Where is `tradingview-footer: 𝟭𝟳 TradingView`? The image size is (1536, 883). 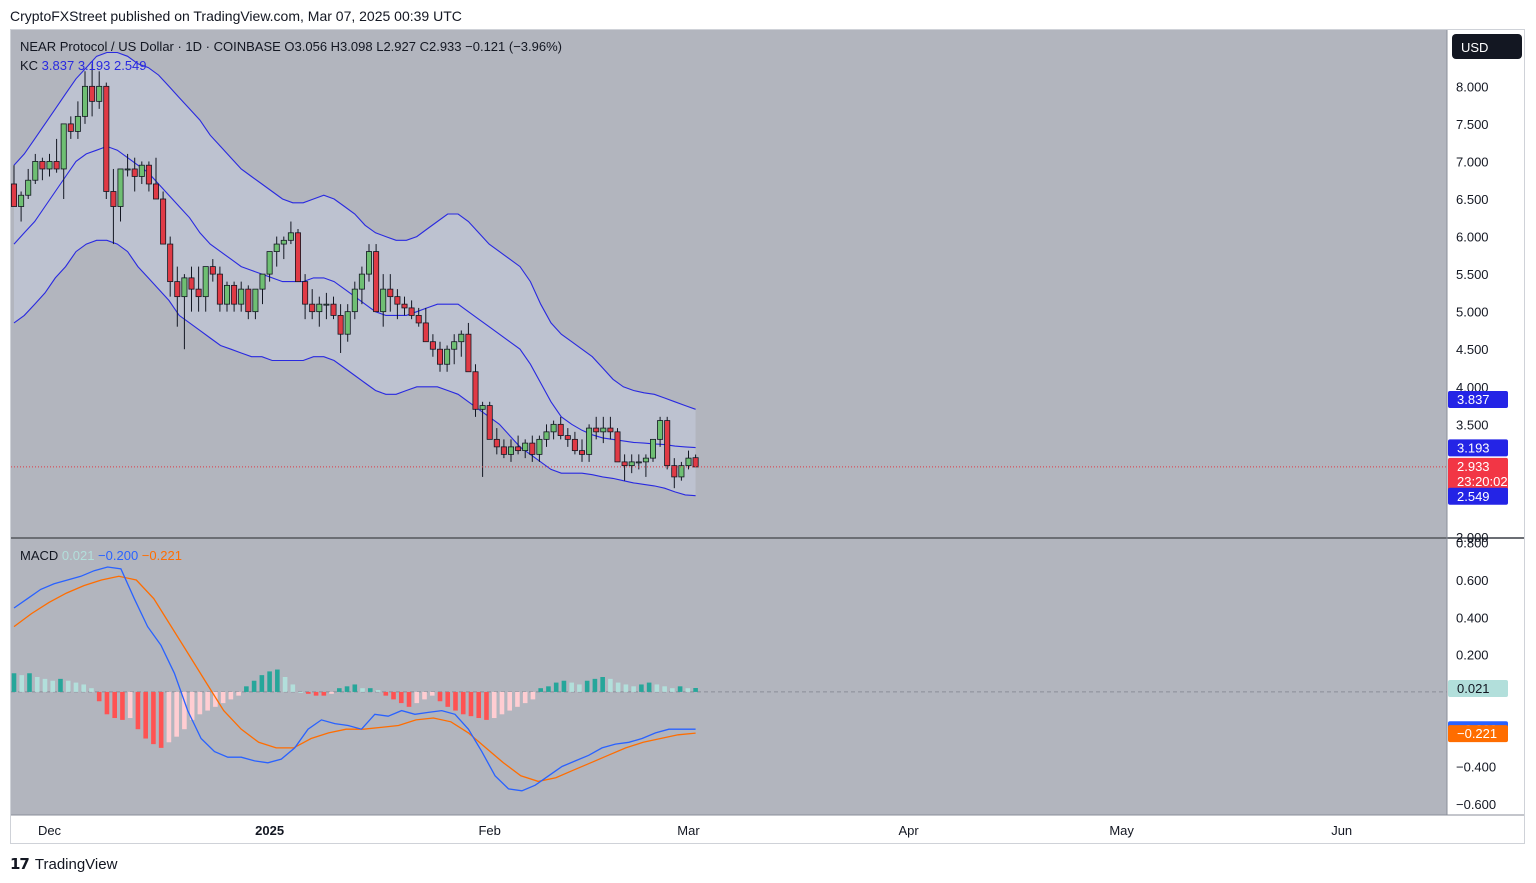 tradingview-footer: 𝟭𝟳 TradingView is located at coordinates (63, 864).